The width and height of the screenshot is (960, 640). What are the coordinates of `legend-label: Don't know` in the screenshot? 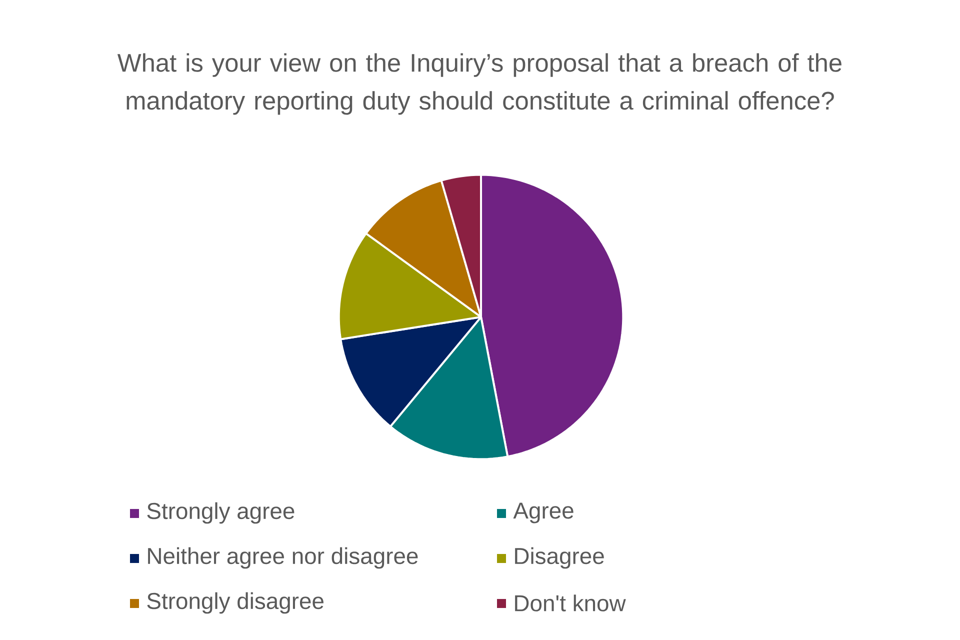 It's located at (570, 603).